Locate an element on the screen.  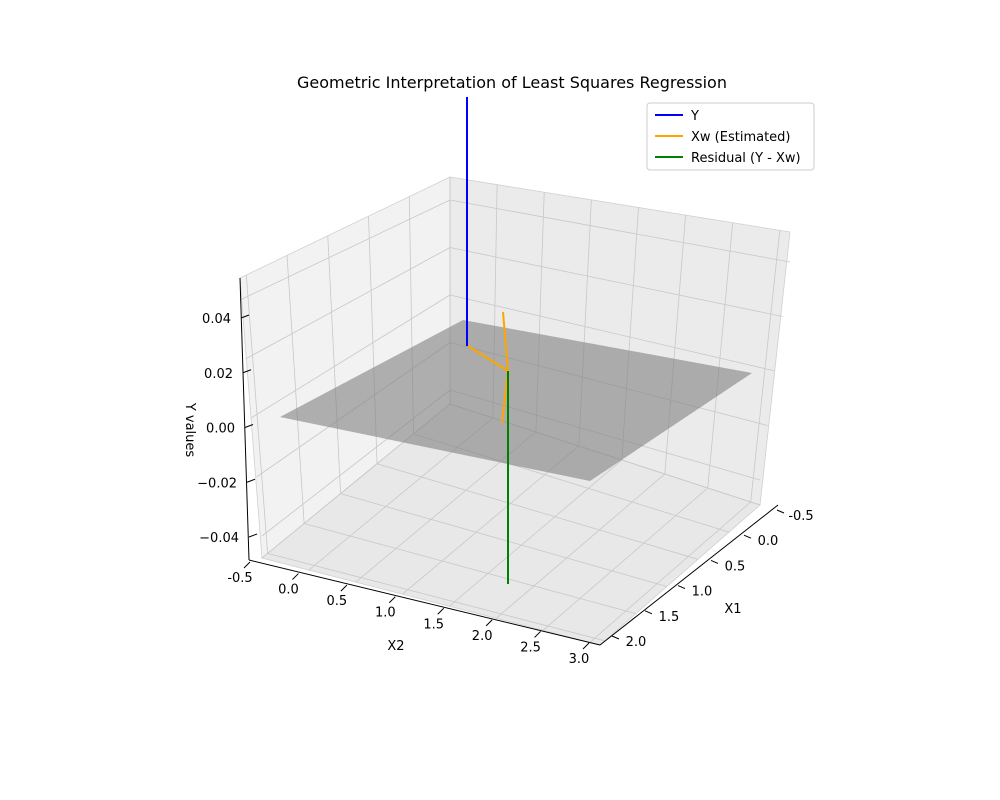
x2-axis-line is located at coordinates (424, 602).